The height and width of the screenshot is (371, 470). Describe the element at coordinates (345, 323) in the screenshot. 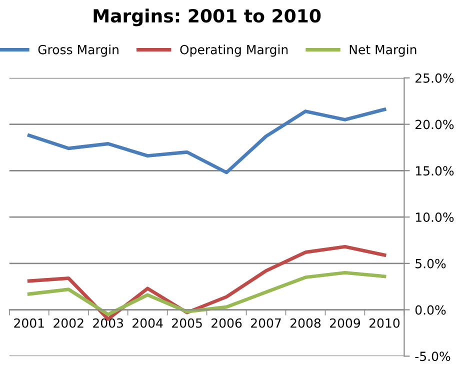

I see `x-tick-label: 2009` at that location.